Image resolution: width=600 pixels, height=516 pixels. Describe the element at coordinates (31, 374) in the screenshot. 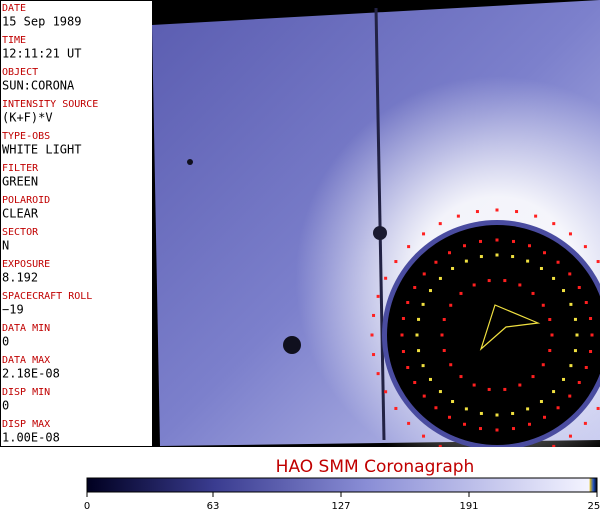

I see `field-value: 2.18E-08` at that location.